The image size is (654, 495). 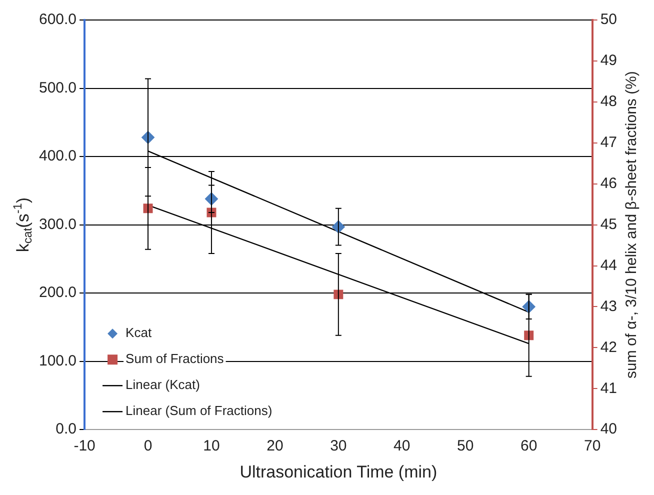 I want to click on y2-tick-label: 42, so click(x=609, y=347).